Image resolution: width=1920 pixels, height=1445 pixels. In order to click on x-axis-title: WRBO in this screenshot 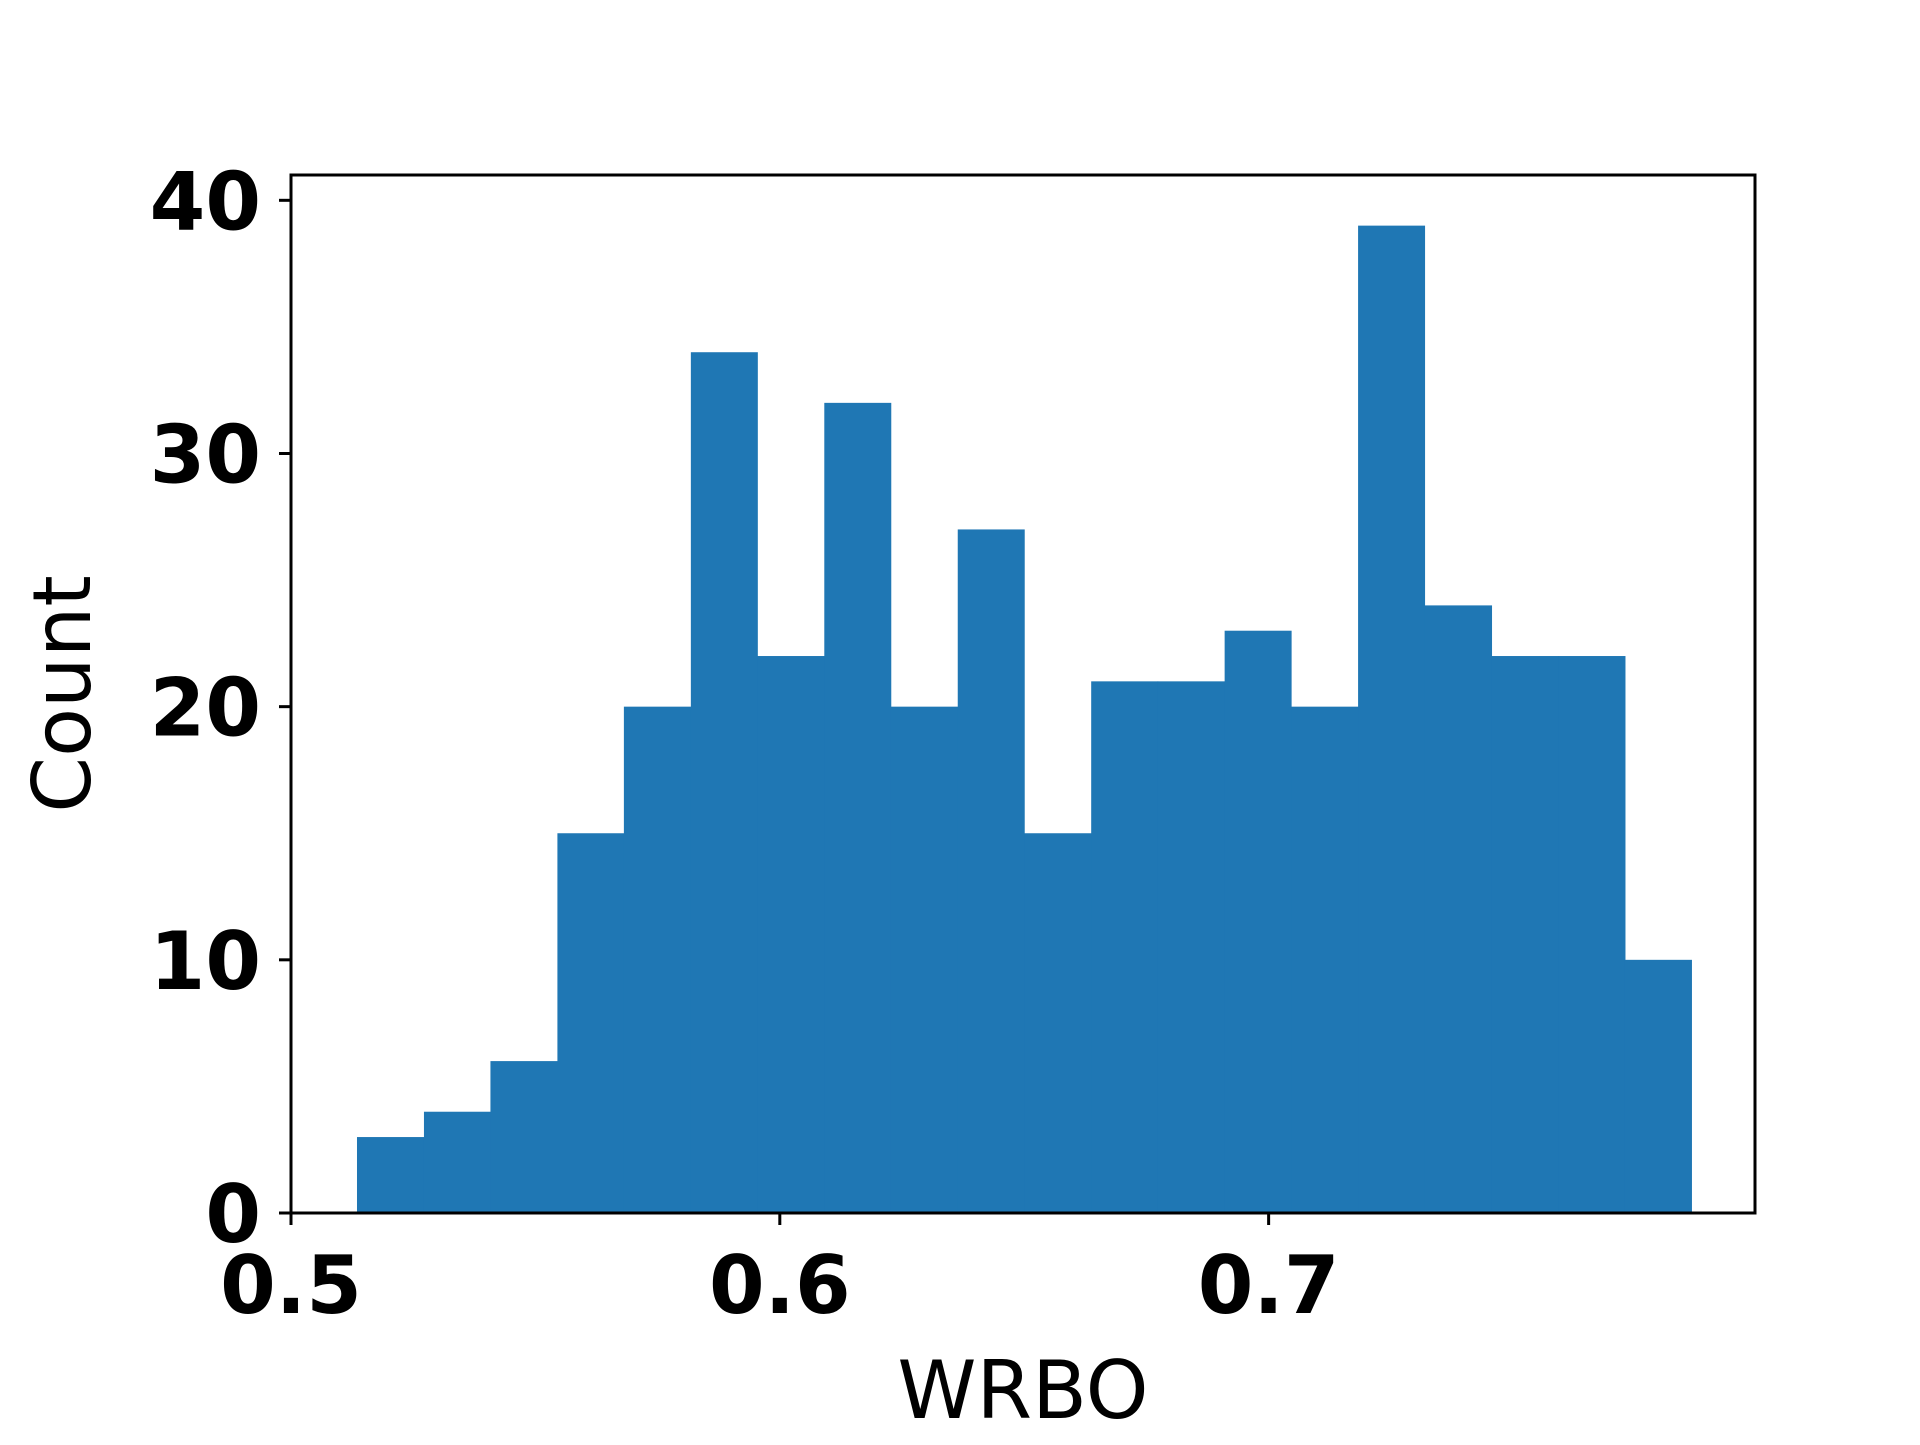, I will do `click(1022, 1390)`.